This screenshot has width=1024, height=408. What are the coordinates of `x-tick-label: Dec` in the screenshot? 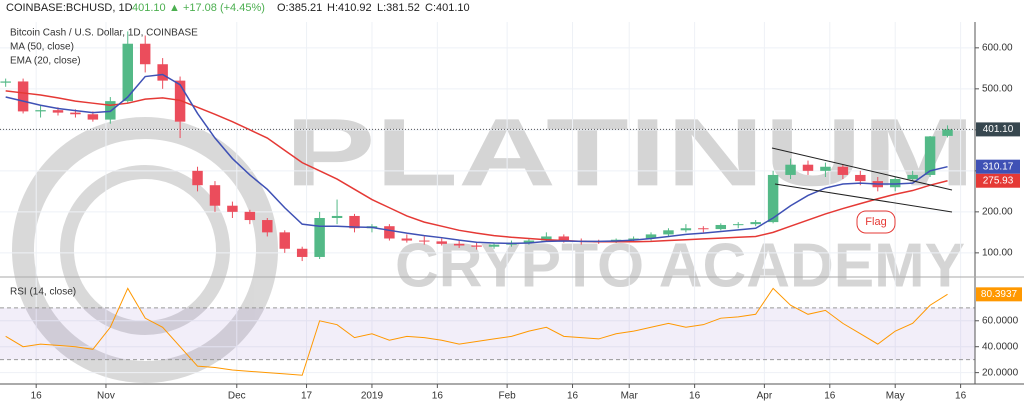 It's located at (237, 396).